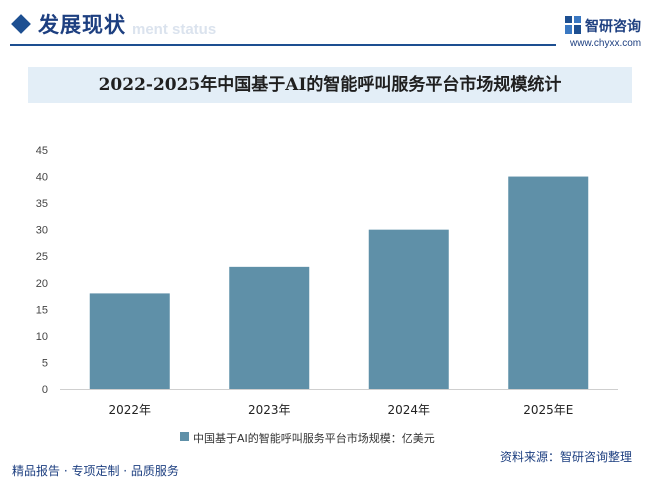  Describe the element at coordinates (269, 410) in the screenshot. I see `x-tick-label: 2023年` at that location.